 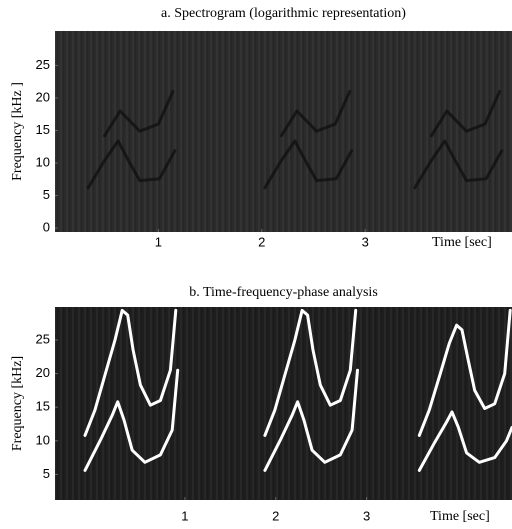 What do you see at coordinates (283, 292) in the screenshot?
I see `chart-title: b. Time-frequency-phase analysis` at bounding box center [283, 292].